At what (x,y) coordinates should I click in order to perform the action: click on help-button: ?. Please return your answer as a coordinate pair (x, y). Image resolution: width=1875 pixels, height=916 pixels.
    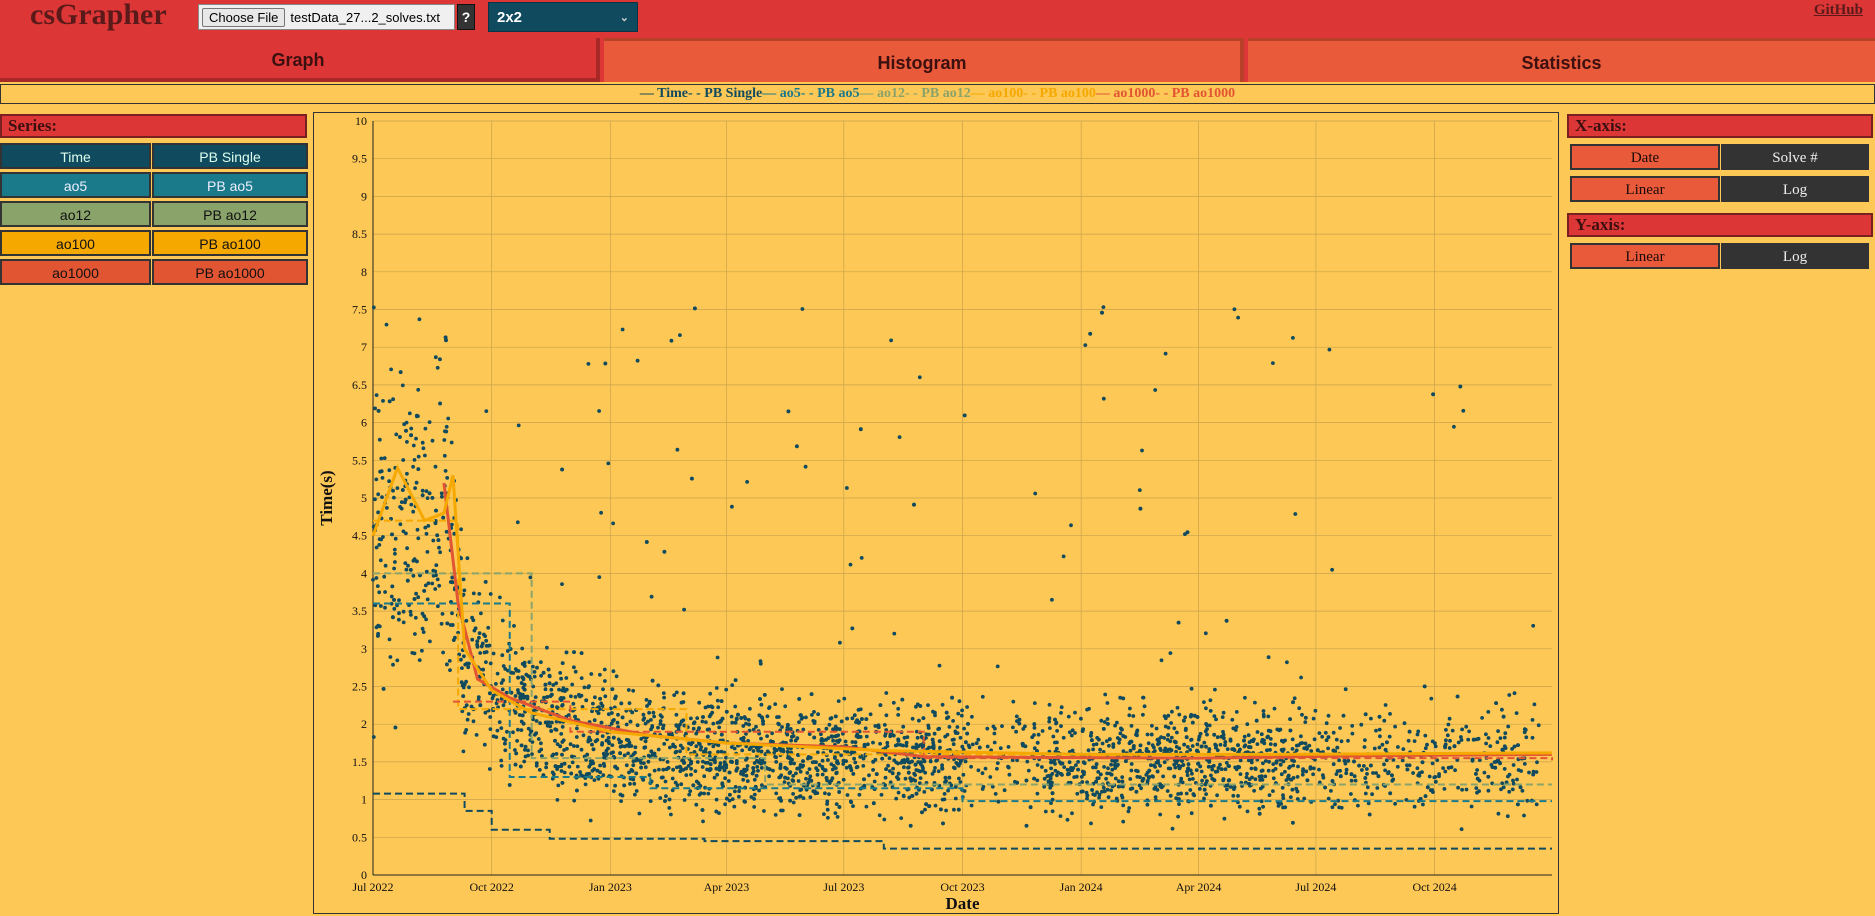
    Looking at the image, I should click on (466, 17).